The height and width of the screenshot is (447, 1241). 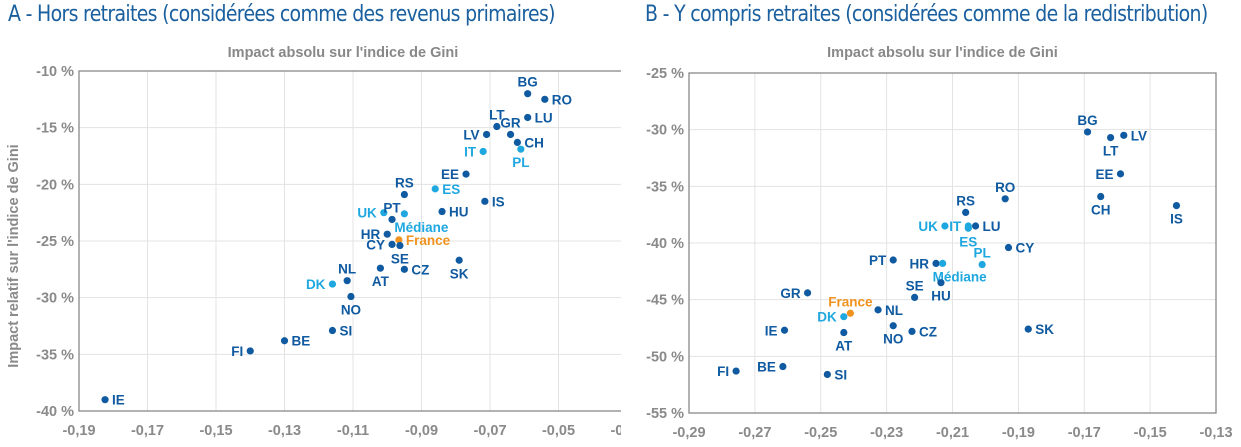 What do you see at coordinates (942, 53) in the screenshot?
I see `axis-title: Impact absolu sur l'indice de Gini` at bounding box center [942, 53].